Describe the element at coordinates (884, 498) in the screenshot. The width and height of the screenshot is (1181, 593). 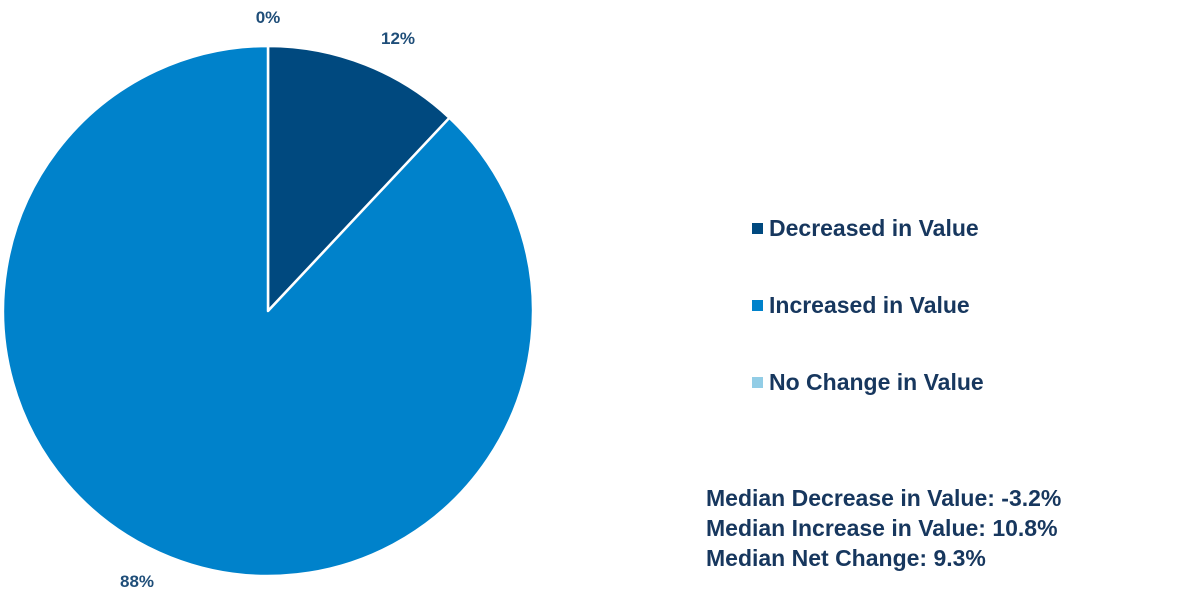
I see `median-decrease-text: Median Decrease in Value: -3.2%` at that location.